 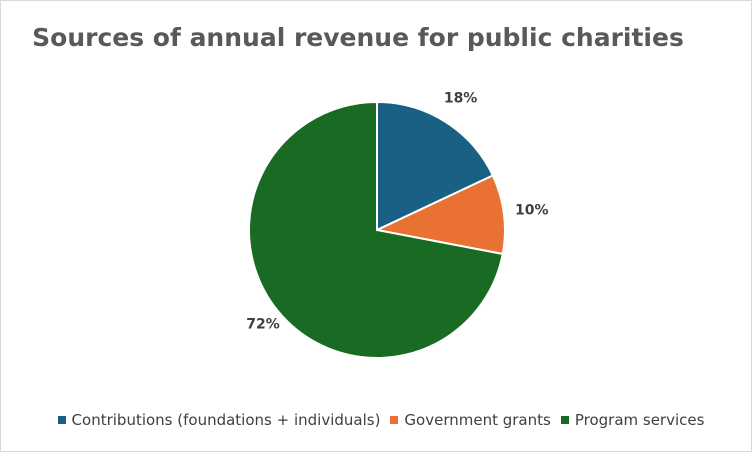 What do you see at coordinates (263, 324) in the screenshot?
I see `data-label-program-services: 72%` at bounding box center [263, 324].